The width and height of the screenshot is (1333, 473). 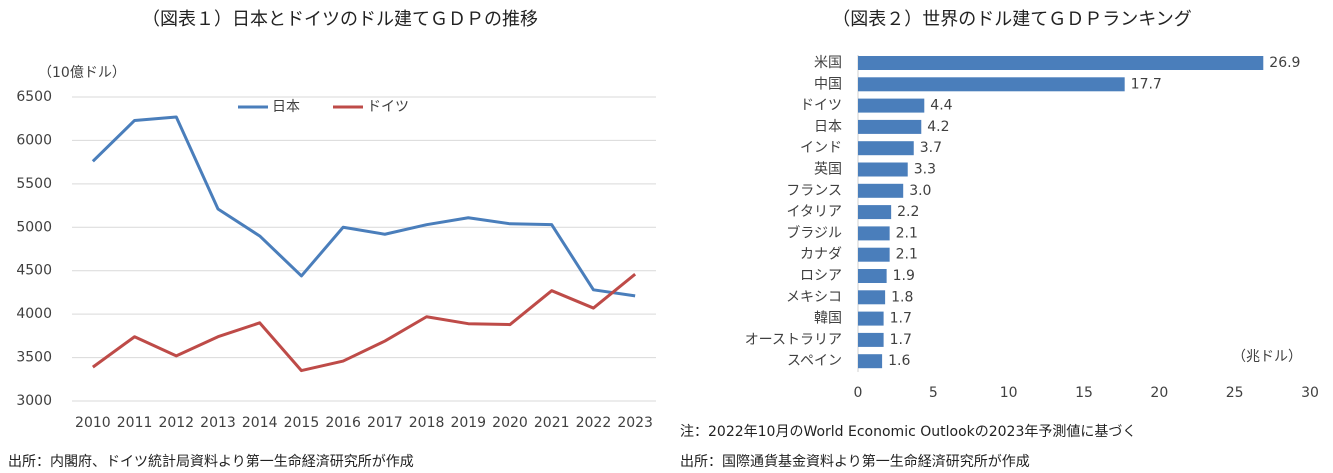 I want to click on chart-title: （図表１）日本とドイツのドル建てＧＤＰの推移, so click(x=340, y=19).